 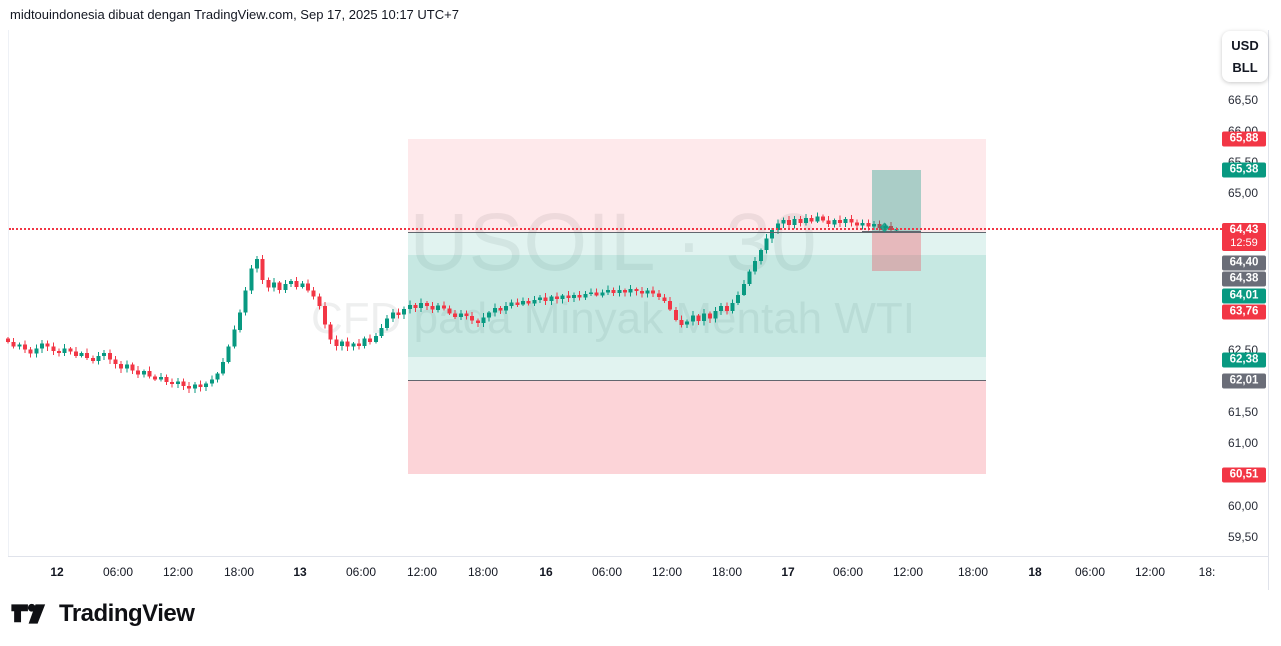 What do you see at coordinates (1243, 506) in the screenshot?
I see `price-tick-label: 60,00` at bounding box center [1243, 506].